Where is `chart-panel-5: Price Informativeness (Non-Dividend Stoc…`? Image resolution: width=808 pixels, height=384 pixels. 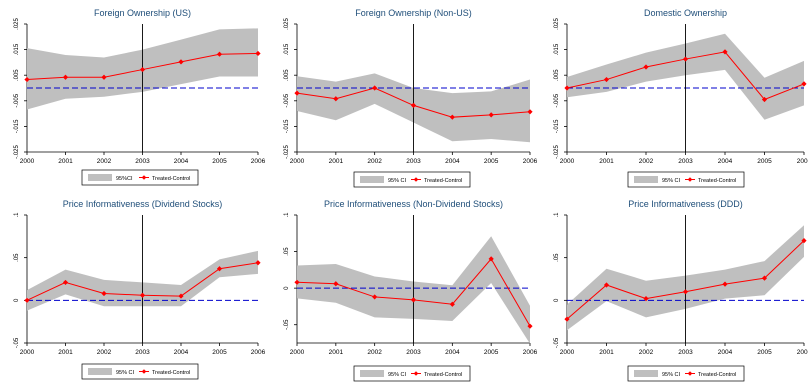 chart-panel-5: Price Informativeness (Non-Dividend Stoc… is located at coordinates (411, 290).